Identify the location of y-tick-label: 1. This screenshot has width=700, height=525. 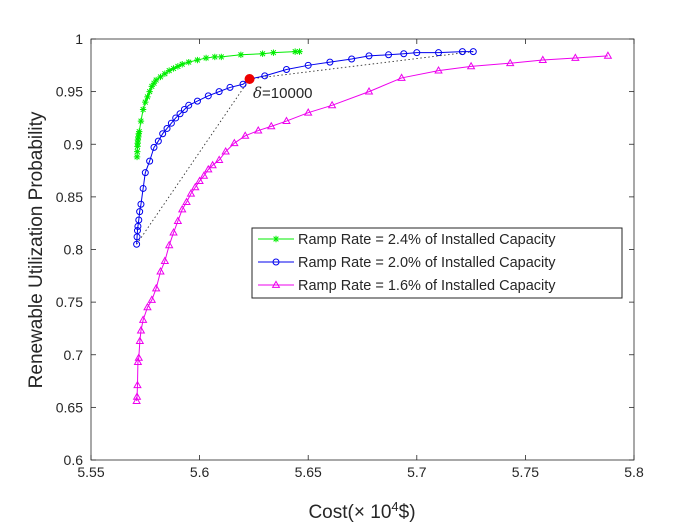
(79, 39).